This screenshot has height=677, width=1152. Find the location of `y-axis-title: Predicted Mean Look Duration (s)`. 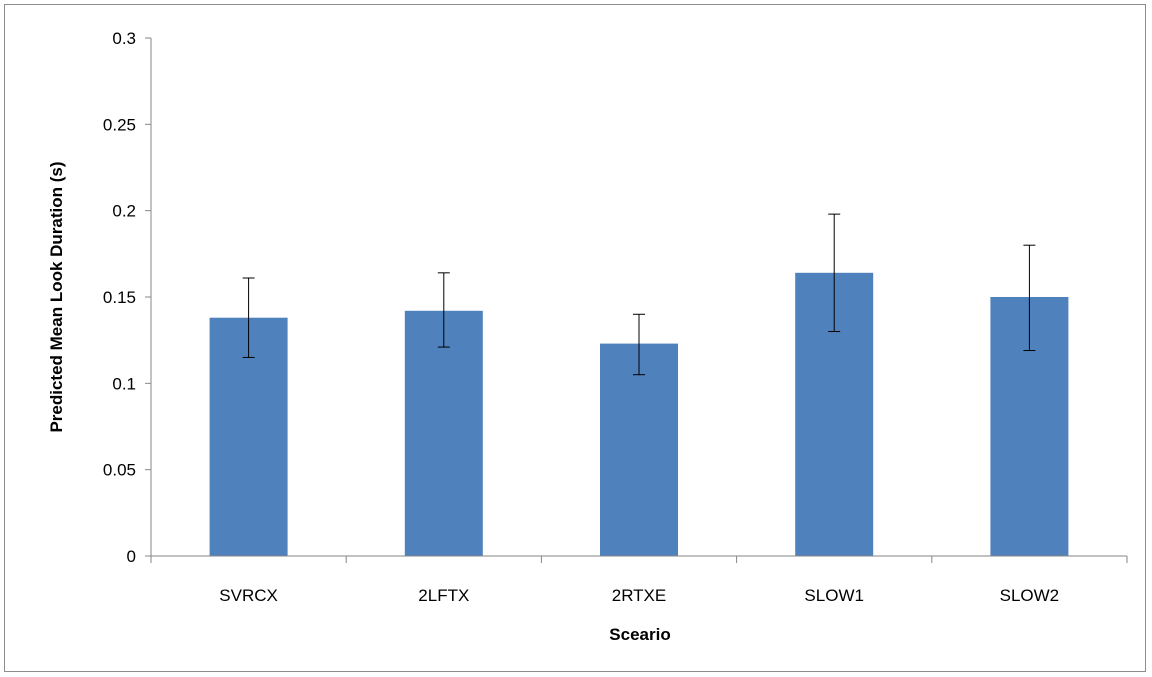

y-axis-title: Predicted Mean Look Duration (s) is located at coordinates (56, 296).